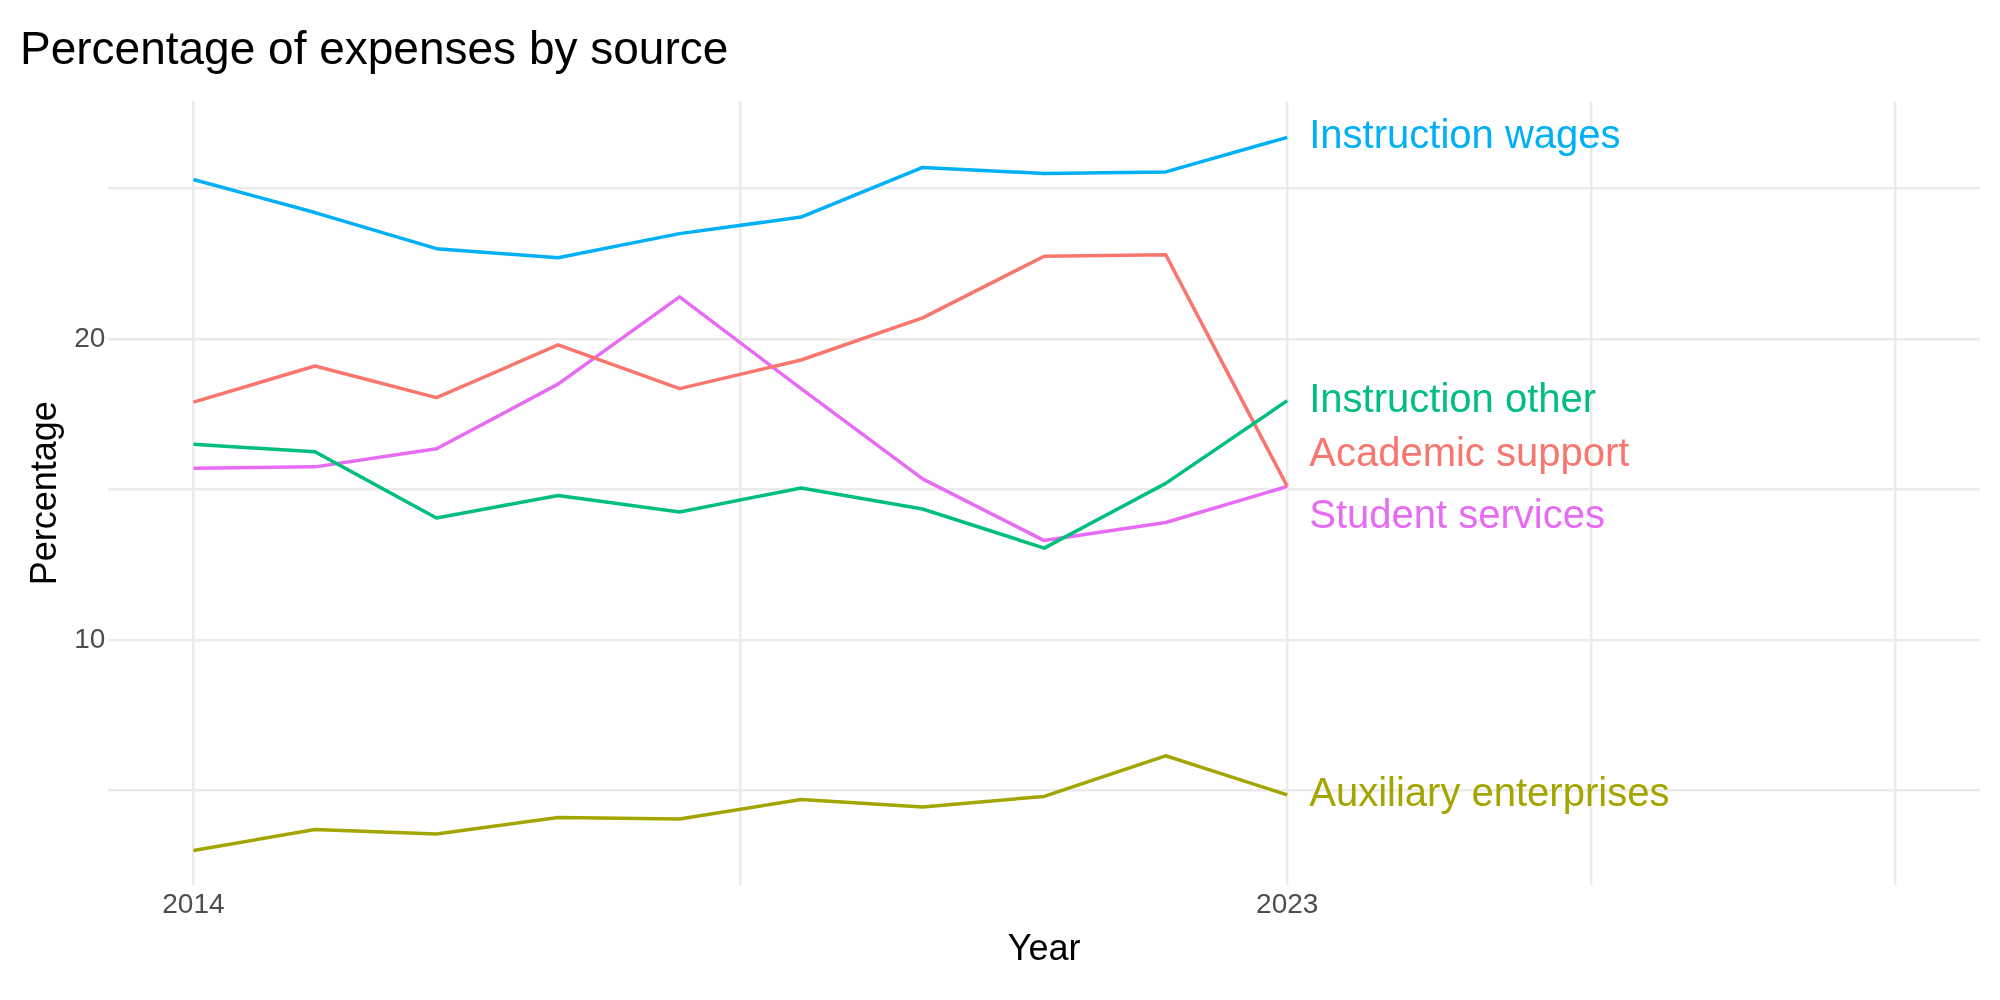  Describe the element at coordinates (90, 337) in the screenshot. I see `y-tick-label: 20` at that location.